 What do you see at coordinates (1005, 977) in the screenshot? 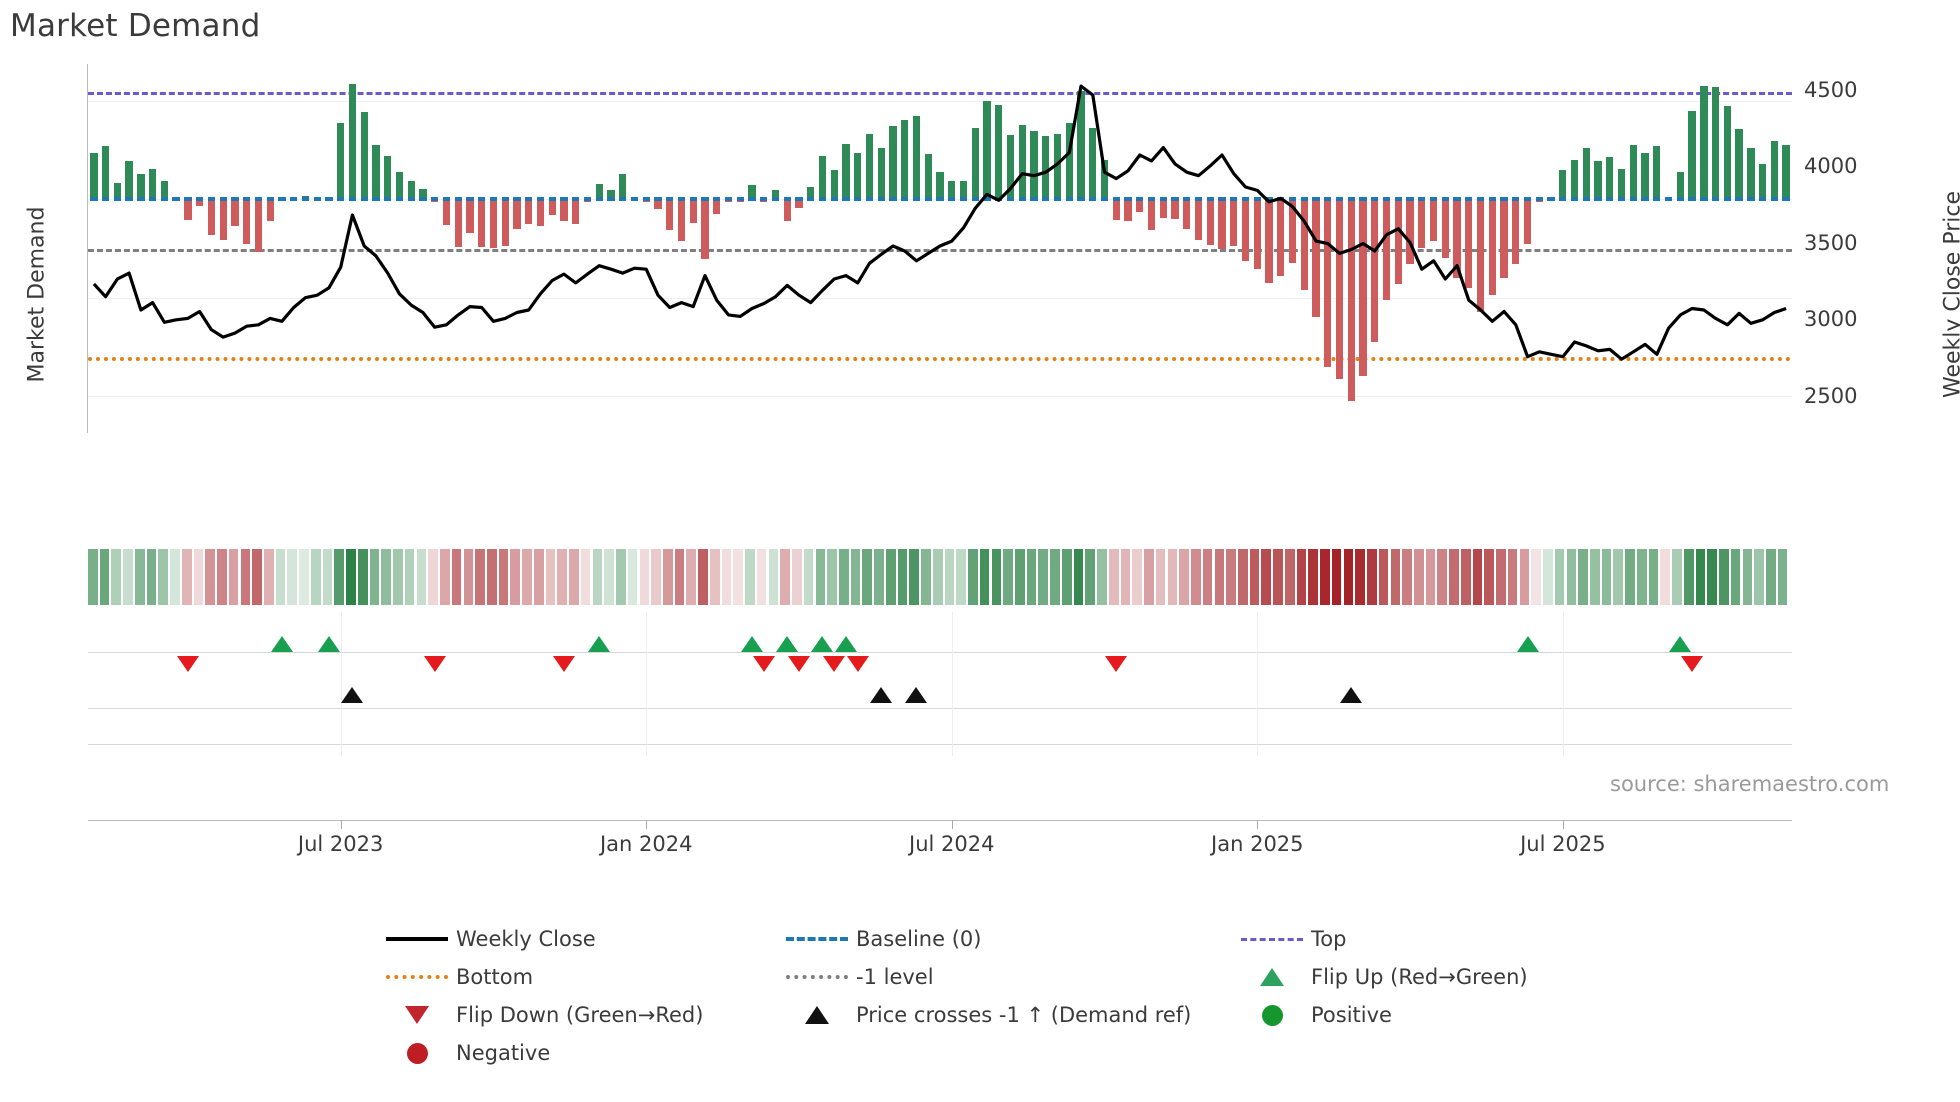
I see `legend-item: -1 level` at bounding box center [1005, 977].